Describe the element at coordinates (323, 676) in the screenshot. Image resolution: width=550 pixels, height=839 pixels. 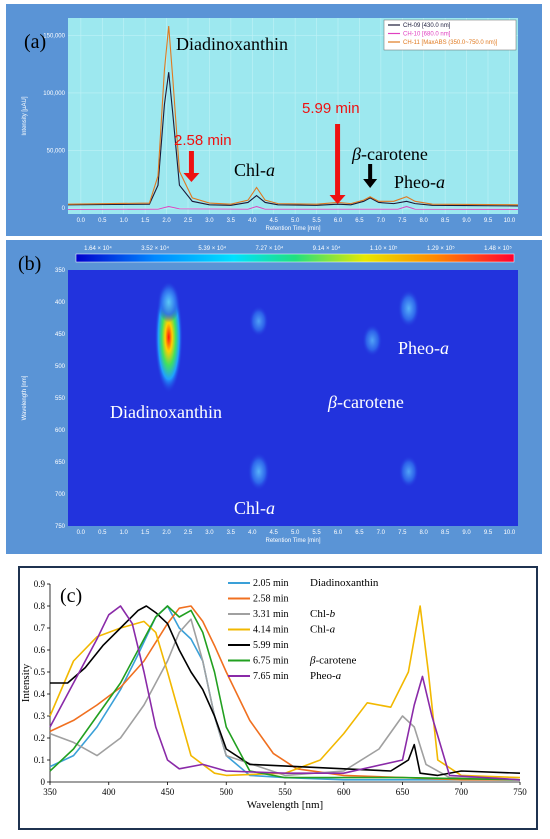
I see `legend-compound-main: Pheo-` at that location.